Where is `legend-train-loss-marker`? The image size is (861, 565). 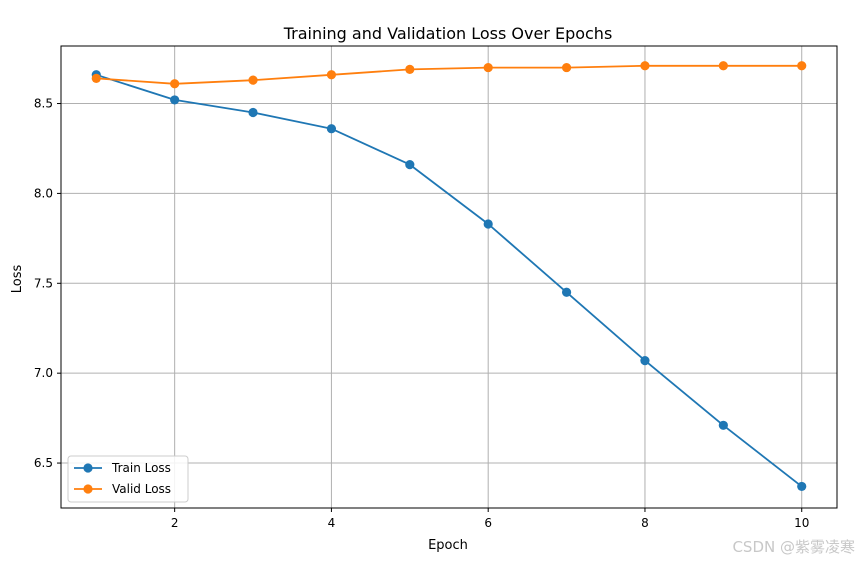 legend-train-loss-marker is located at coordinates (88, 468).